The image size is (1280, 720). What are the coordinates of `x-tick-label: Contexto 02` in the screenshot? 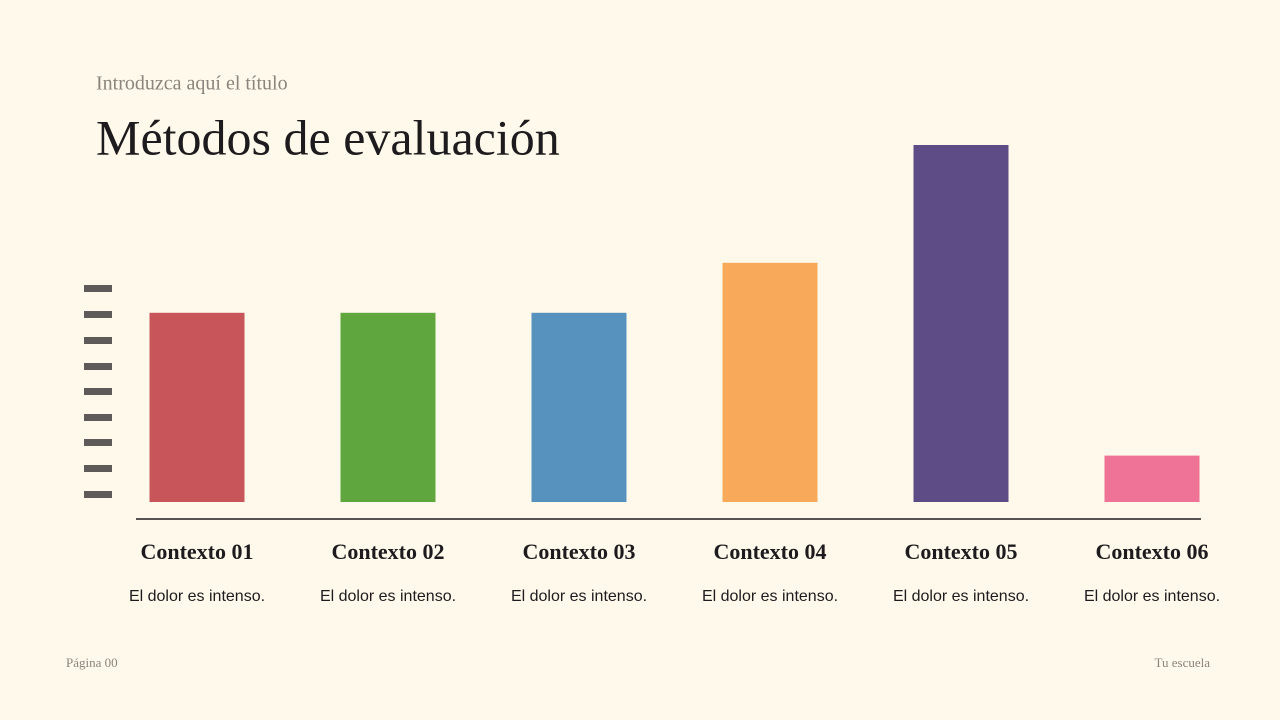 It's located at (387, 551).